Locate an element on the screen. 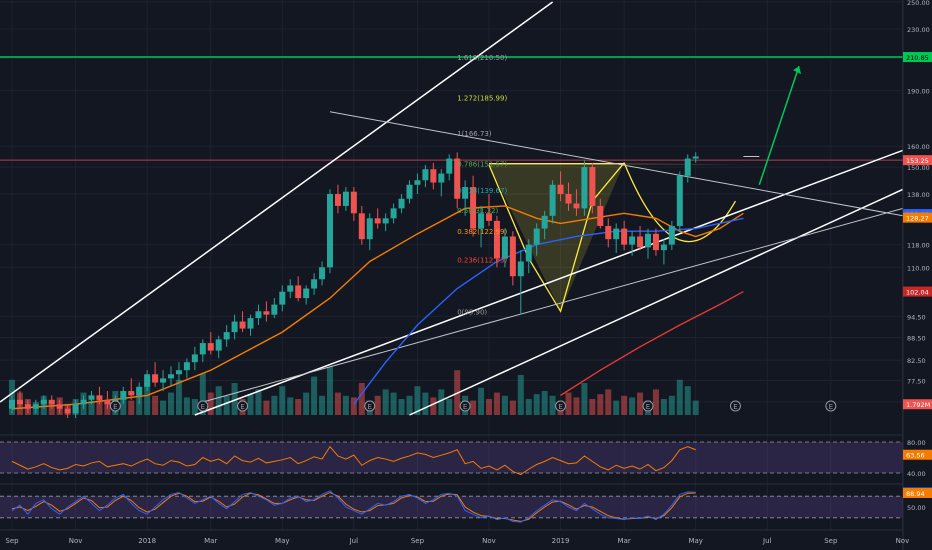  price-tick: 77.50 is located at coordinates (916, 381).